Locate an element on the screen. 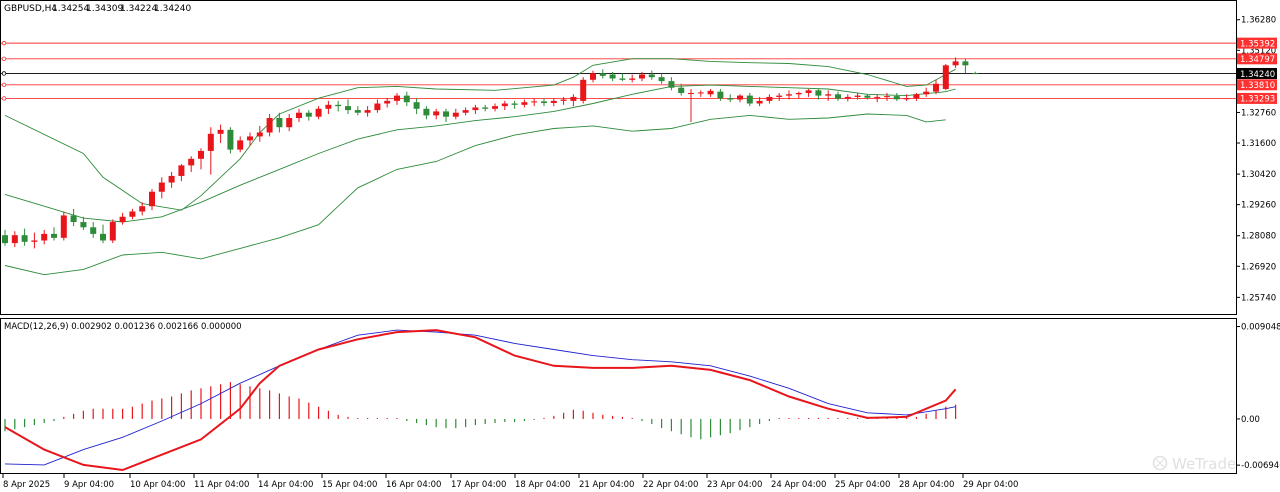  ohlc-high: 1.34309 is located at coordinates (104, 9).